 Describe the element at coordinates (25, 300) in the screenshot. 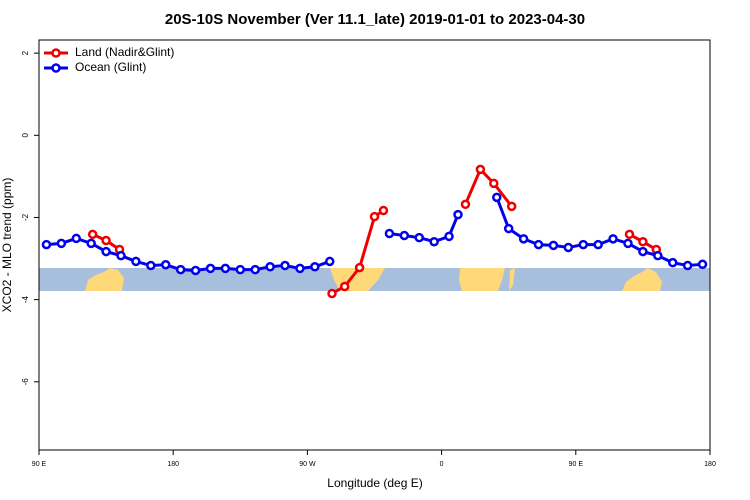

I see `y-tick-label: -4` at that location.